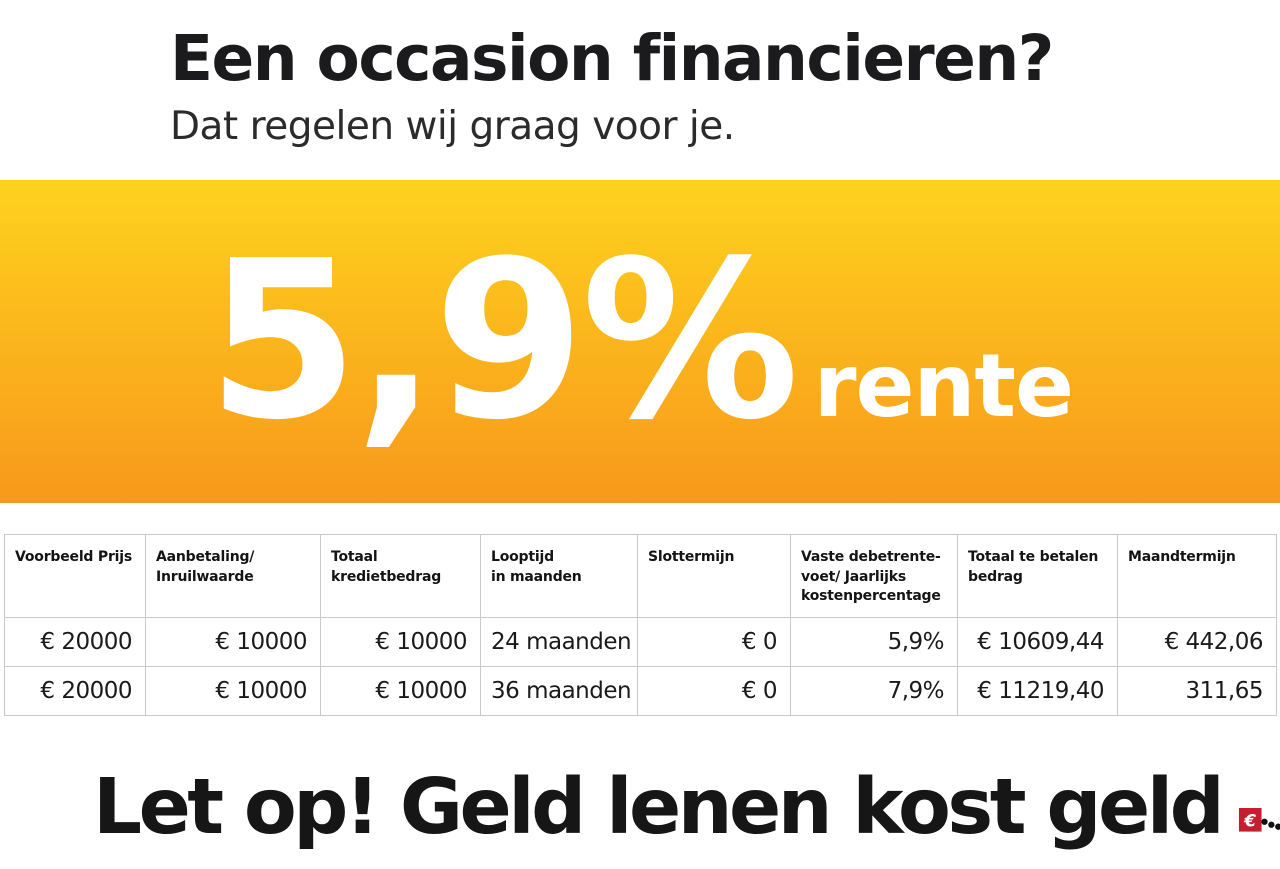  What do you see at coordinates (559, 690) in the screenshot?
I see `cell-looptijd: 36 maanden` at bounding box center [559, 690].